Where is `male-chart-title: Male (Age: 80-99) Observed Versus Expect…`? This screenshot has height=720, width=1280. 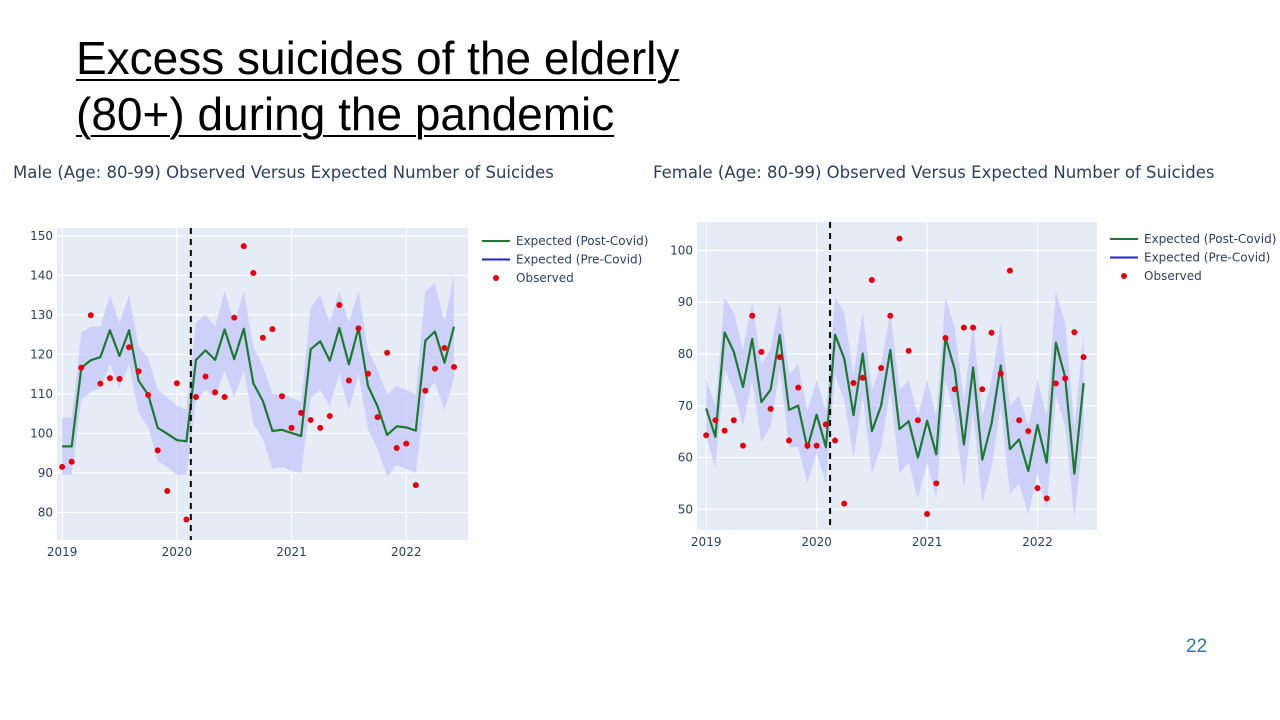 male-chart-title: Male (Age: 80-99) Observed Versus Expect… is located at coordinates (283, 172).